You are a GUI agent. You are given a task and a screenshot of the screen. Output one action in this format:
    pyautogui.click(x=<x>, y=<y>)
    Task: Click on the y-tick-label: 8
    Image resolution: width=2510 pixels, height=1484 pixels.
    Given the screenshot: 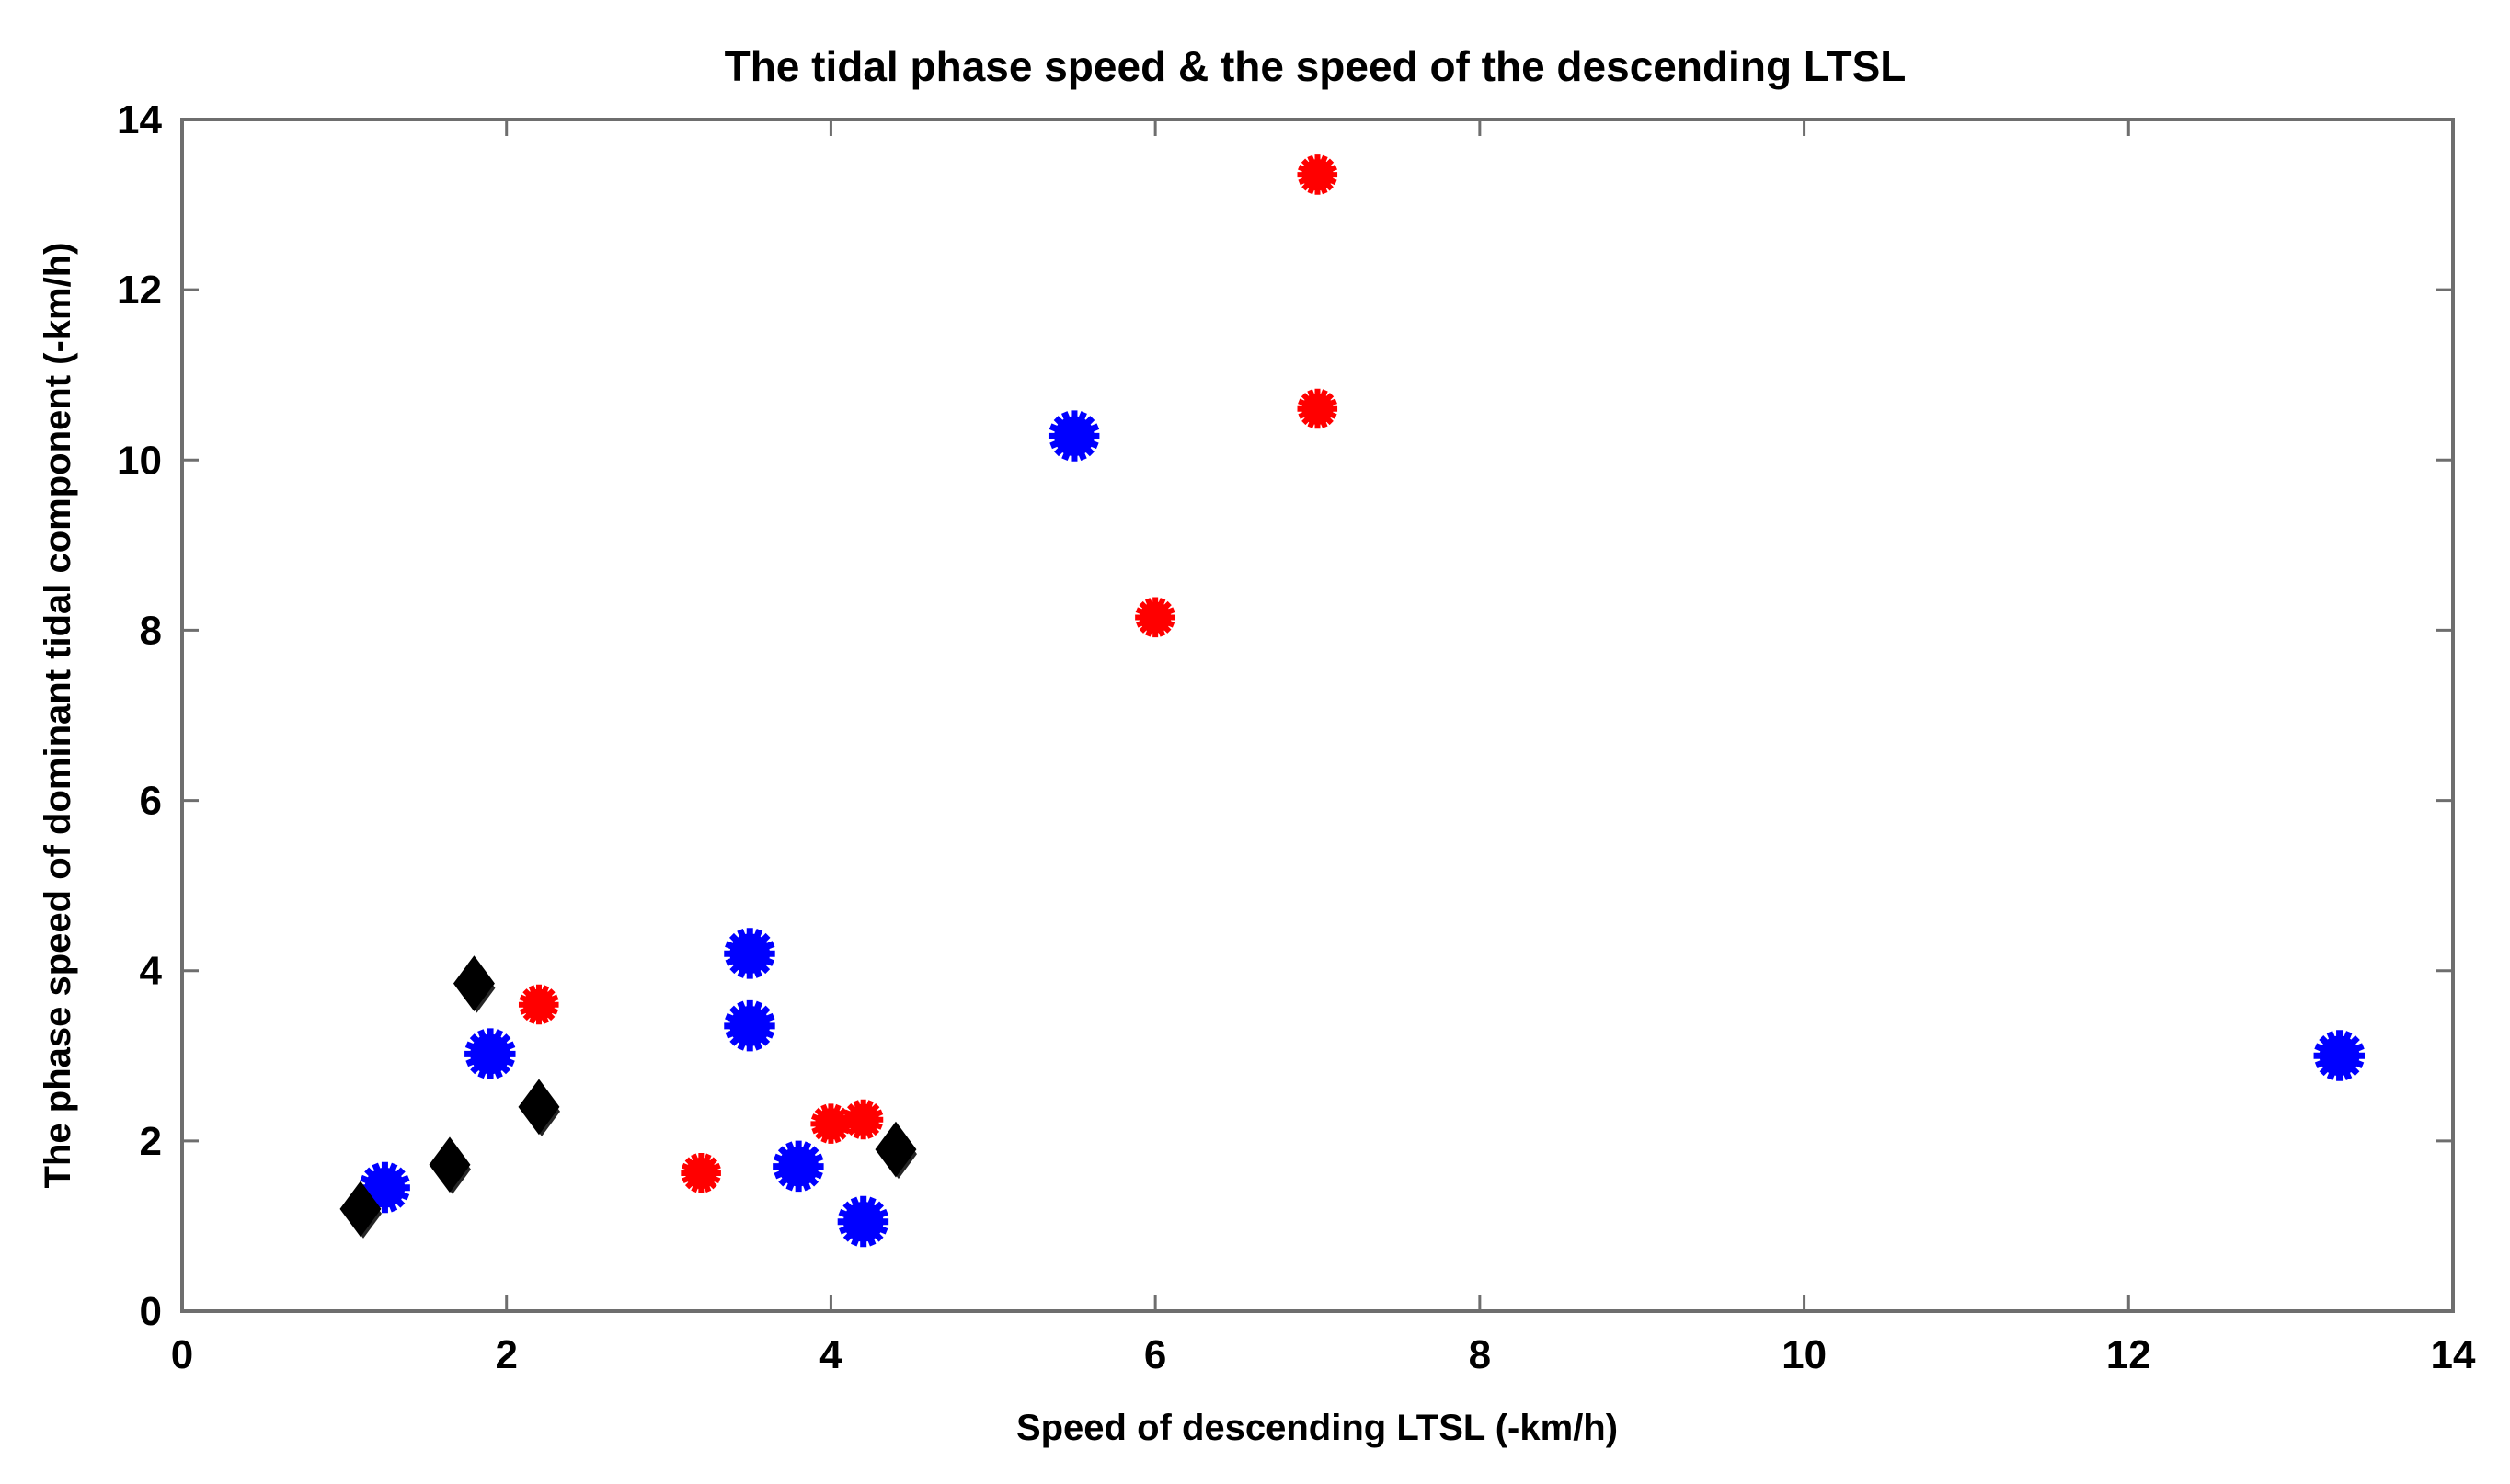 What is the action you would take?
    pyautogui.click(x=151, y=630)
    